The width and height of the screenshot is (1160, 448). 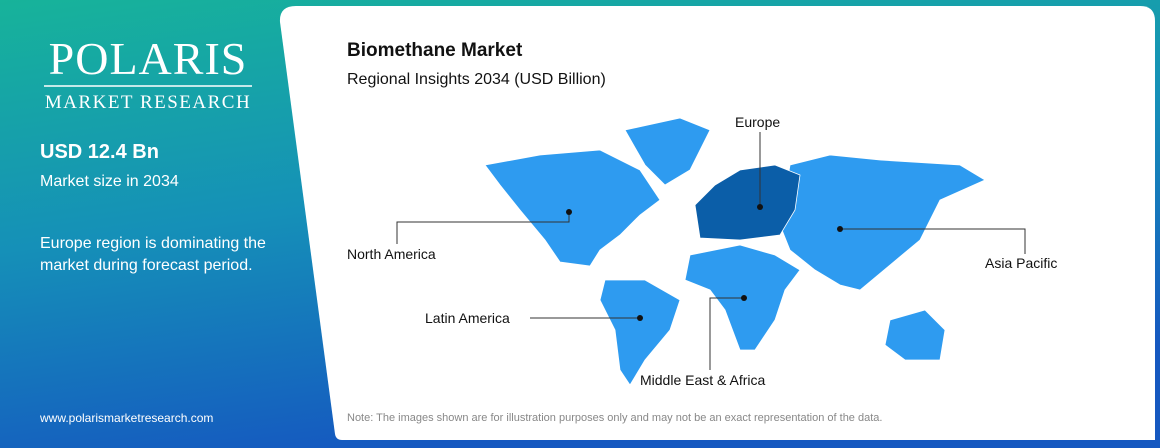 I want to click on region-label: Middle East & Africa, so click(x=702, y=380).